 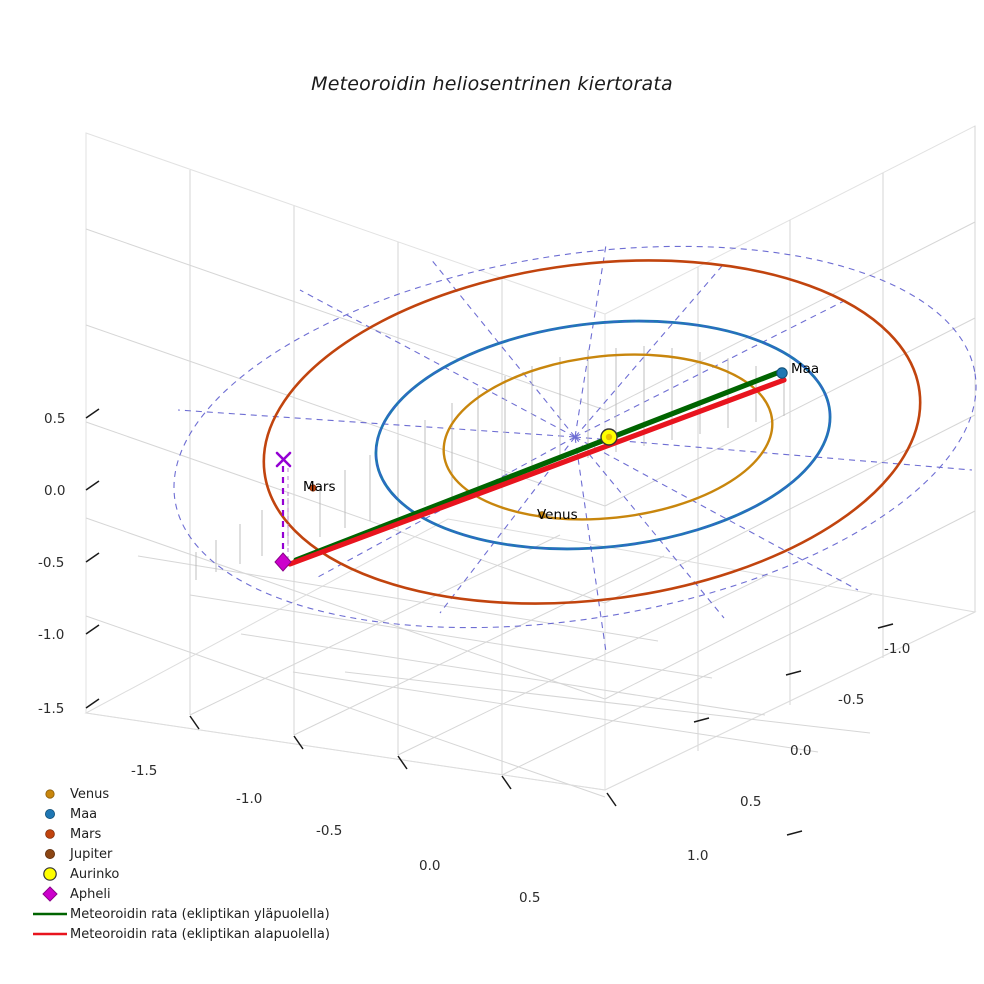 I want to click on meteoroid-path-below-ecliptic, so click(x=537, y=472).